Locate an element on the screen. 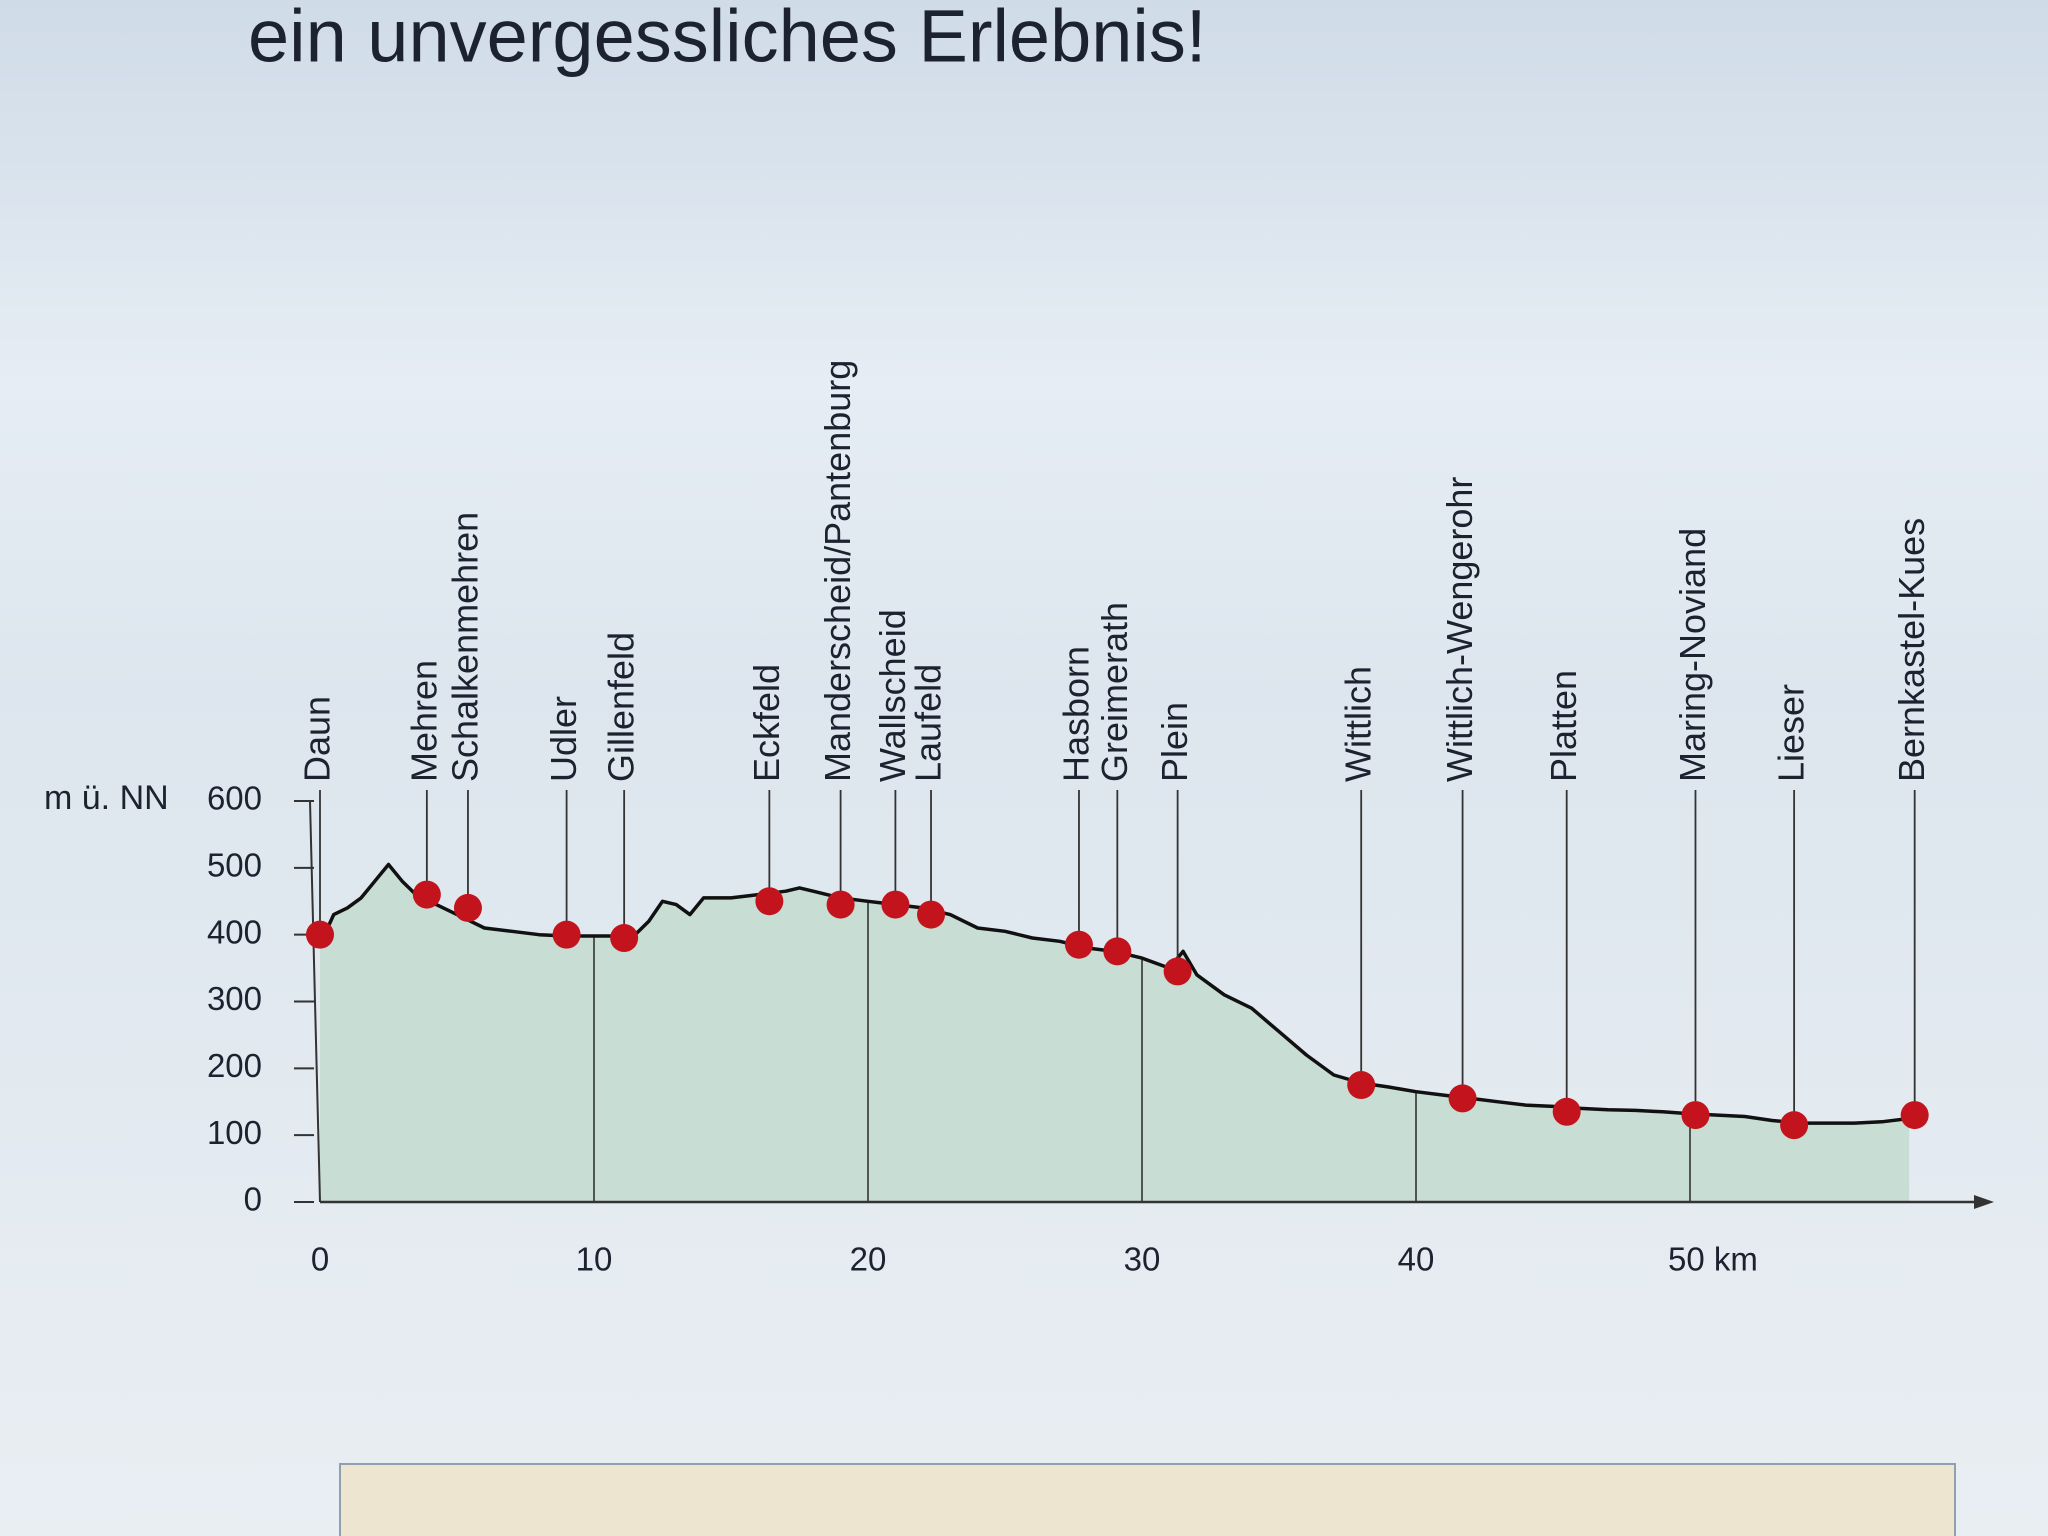 The image size is (2048, 1536). y-tick-label: 500 is located at coordinates (234, 865).